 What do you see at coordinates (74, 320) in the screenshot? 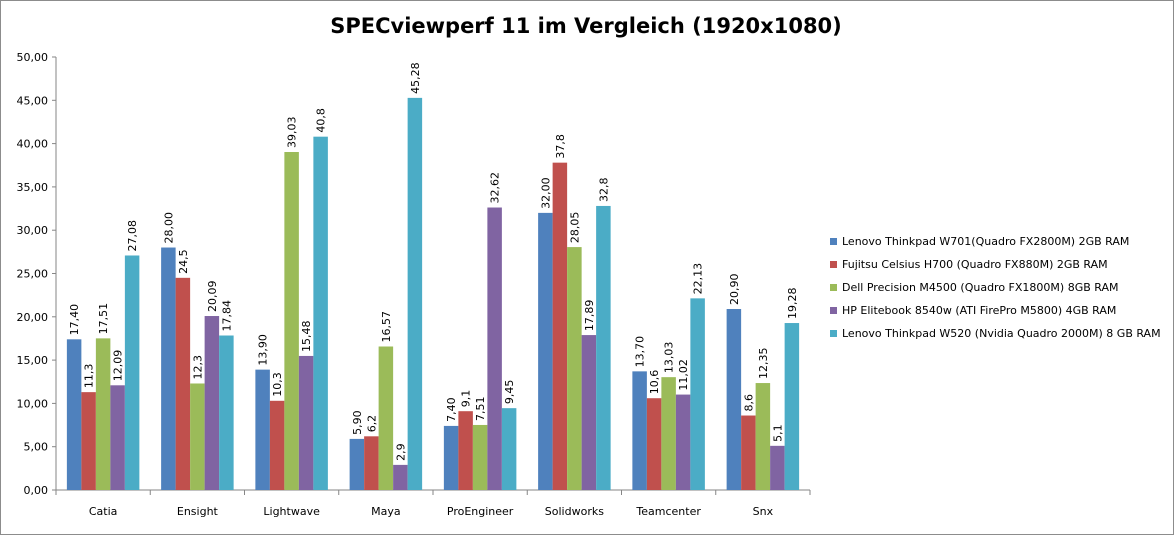
I see `data-label: 17,40` at bounding box center [74, 320].